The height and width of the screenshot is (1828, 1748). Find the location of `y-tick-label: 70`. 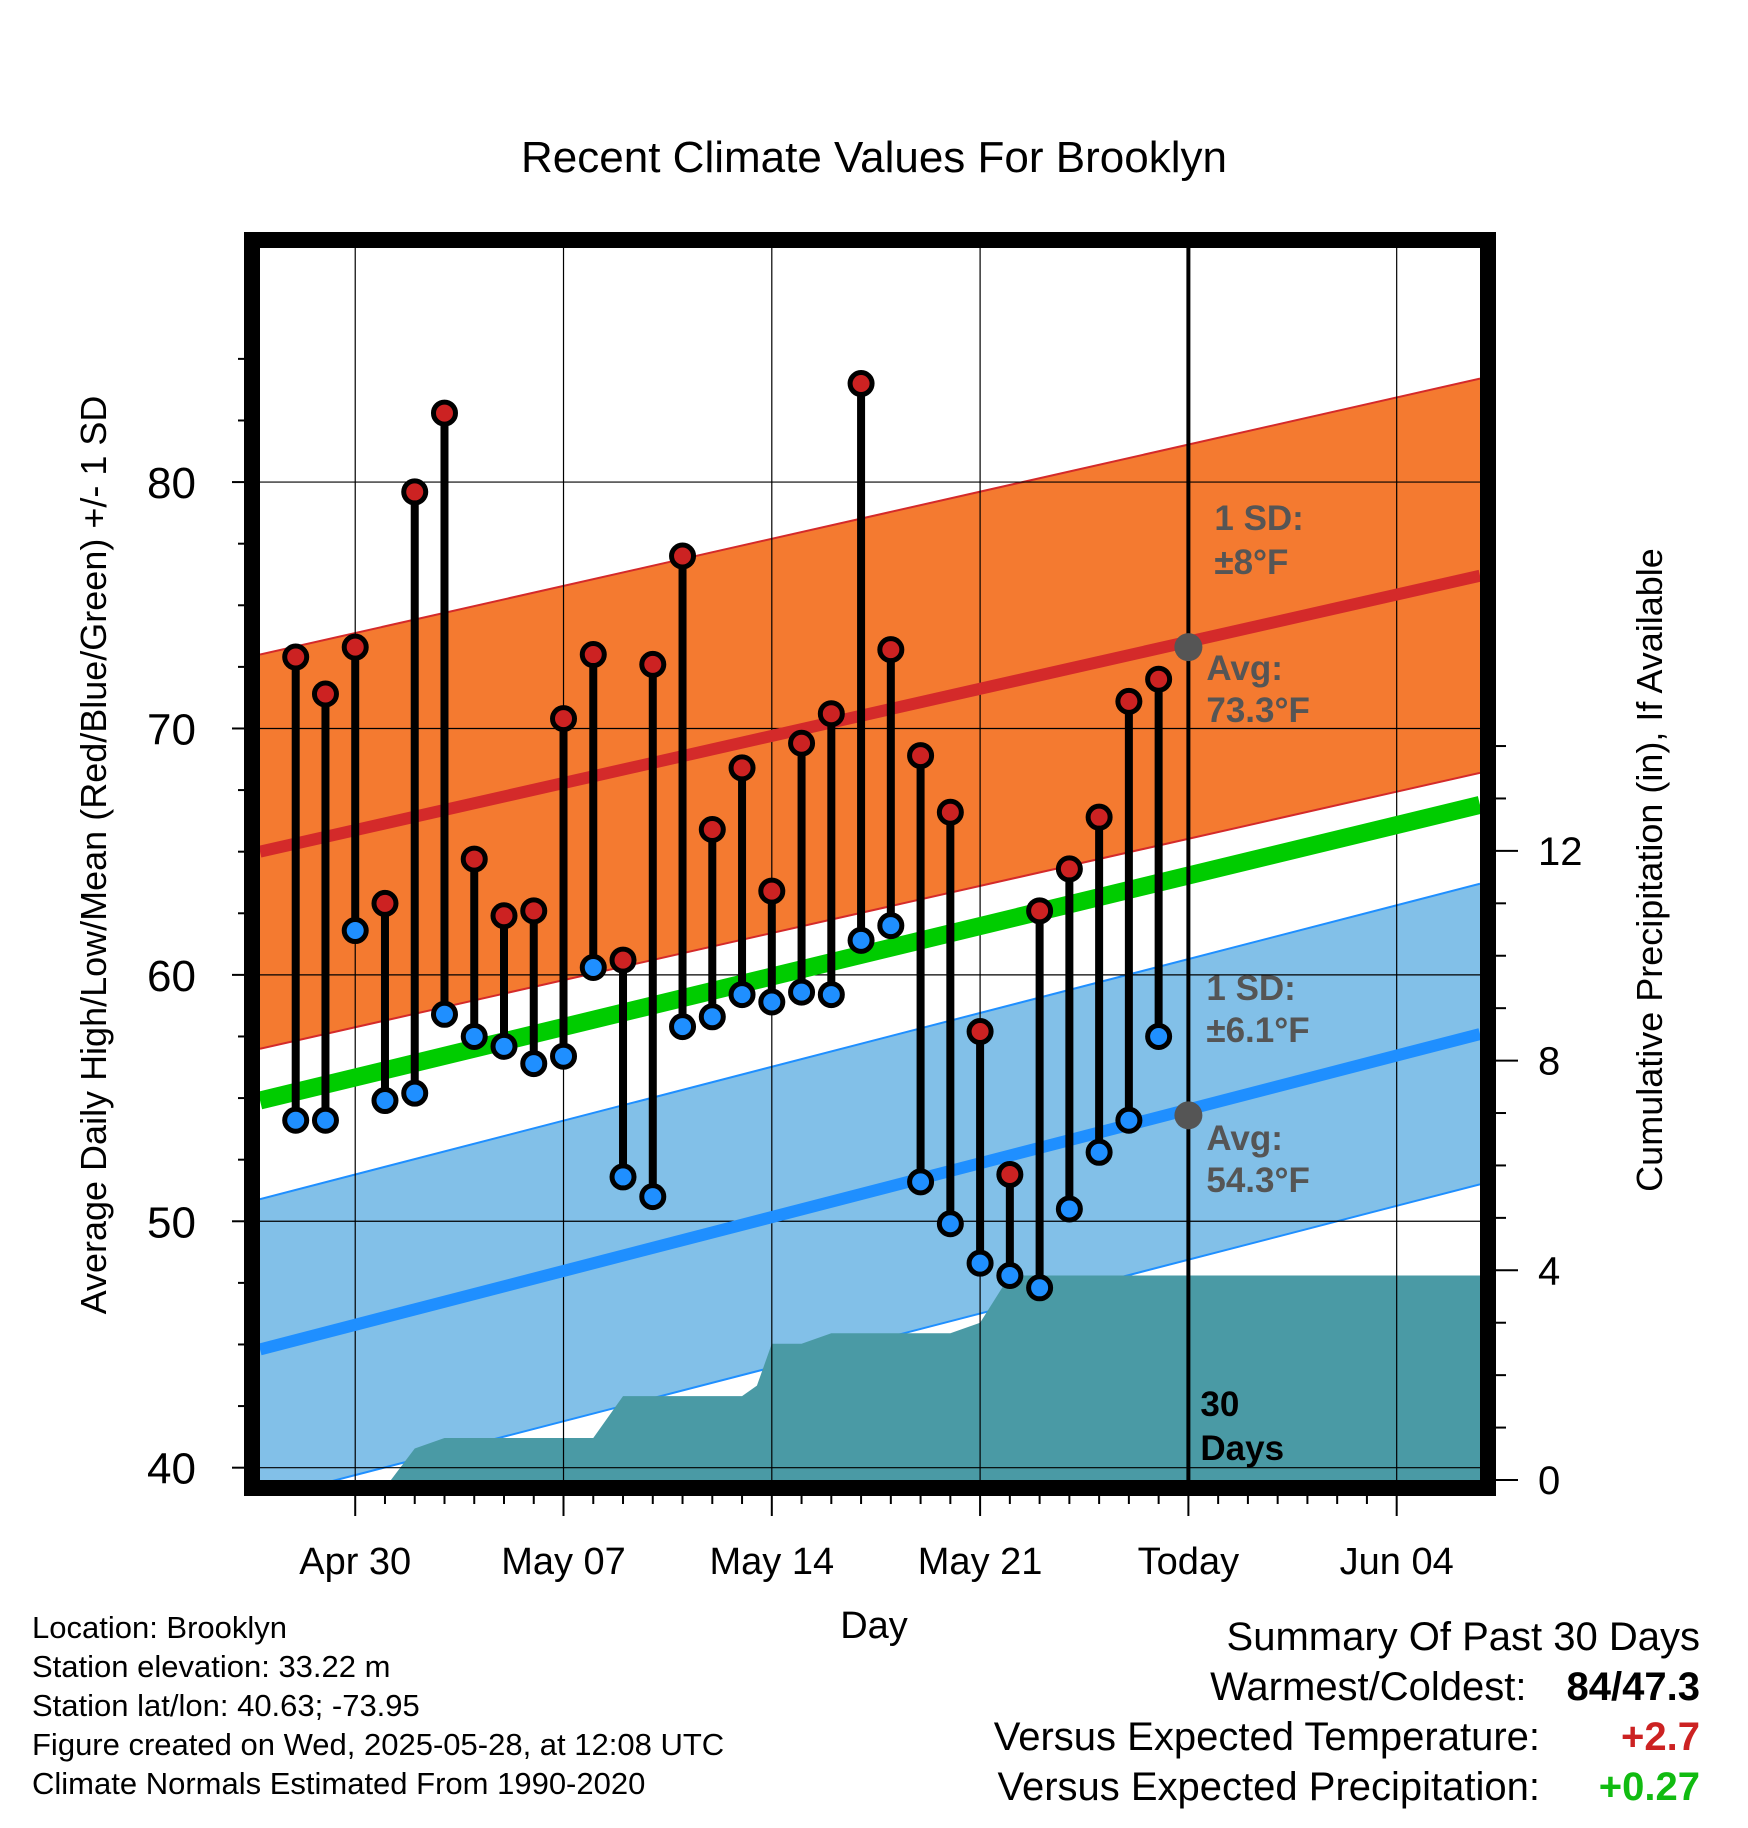

y-tick-label: 70 is located at coordinates (171, 729).